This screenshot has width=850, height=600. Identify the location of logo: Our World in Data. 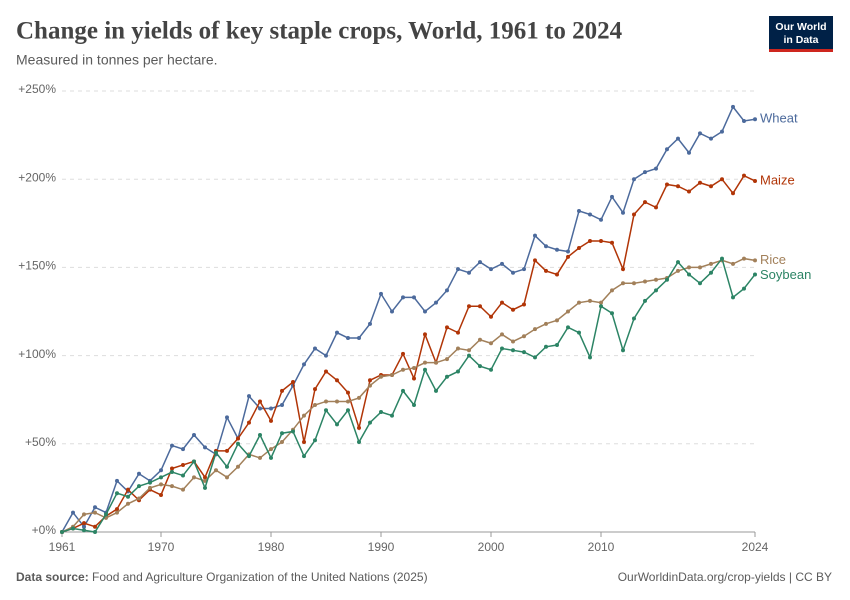
(801, 34).